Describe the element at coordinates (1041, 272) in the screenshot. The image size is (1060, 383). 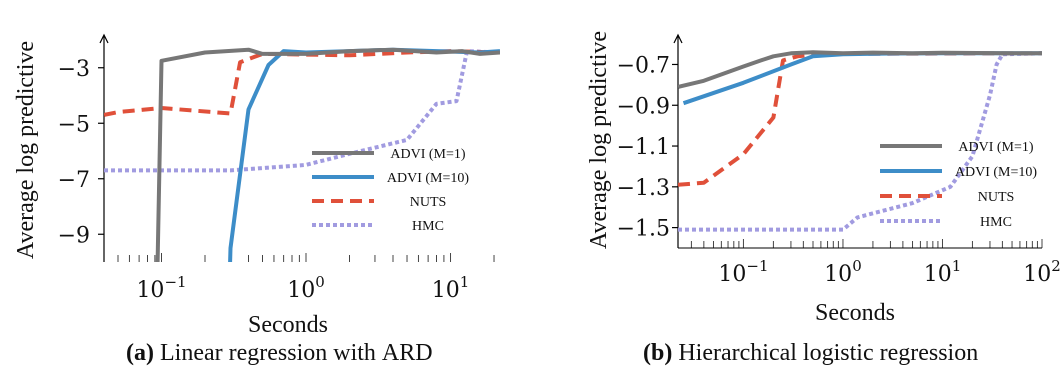
I see `x-tick-label: 10²` at that location.